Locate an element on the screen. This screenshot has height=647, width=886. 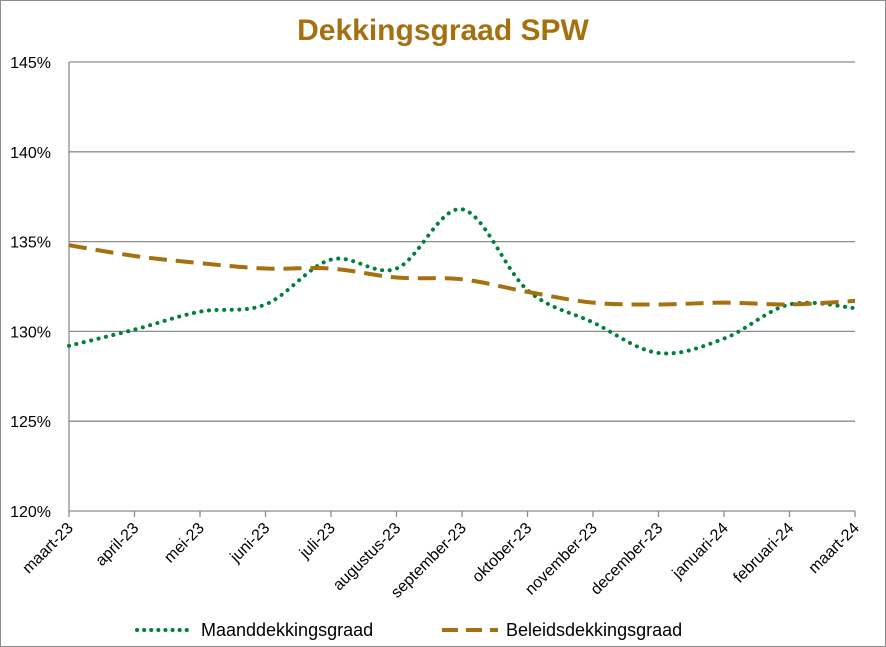
y-tick-label: 140% is located at coordinates (30, 153).